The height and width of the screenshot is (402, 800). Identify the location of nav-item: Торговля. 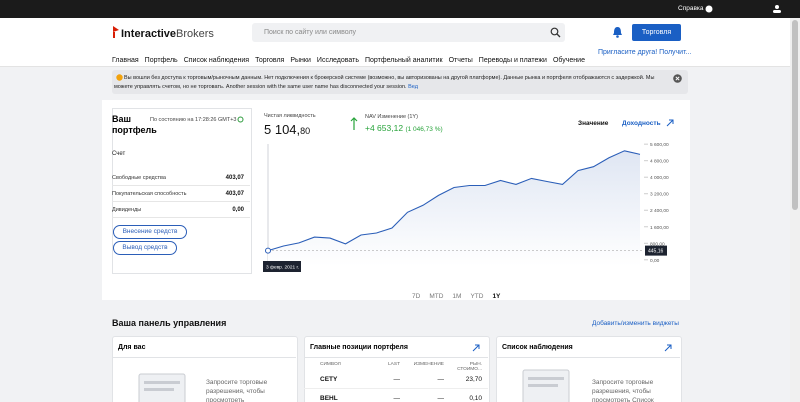
(270, 60).